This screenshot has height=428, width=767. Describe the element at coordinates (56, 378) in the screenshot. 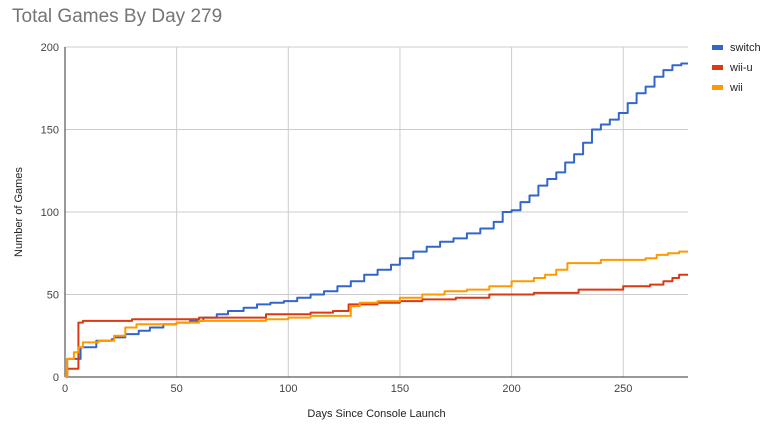

I see `y-tick-label: 0` at that location.